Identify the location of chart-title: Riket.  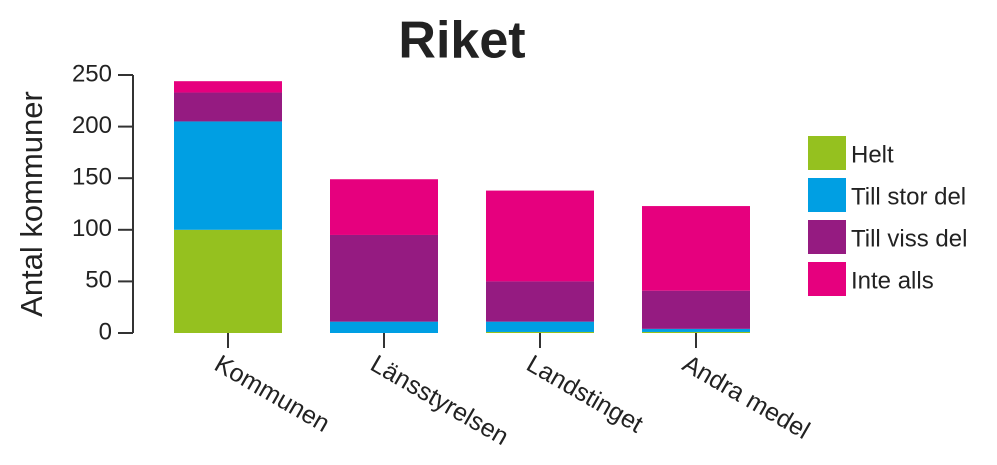
(461, 41).